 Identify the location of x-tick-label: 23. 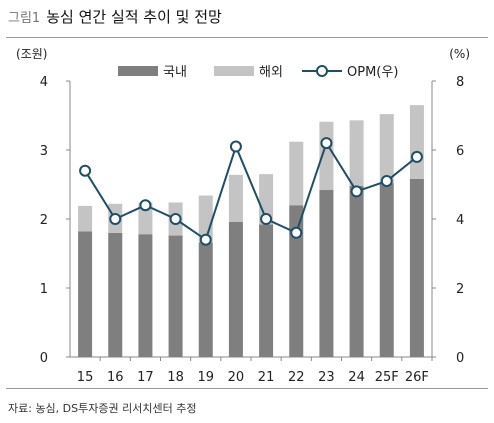
(326, 377).